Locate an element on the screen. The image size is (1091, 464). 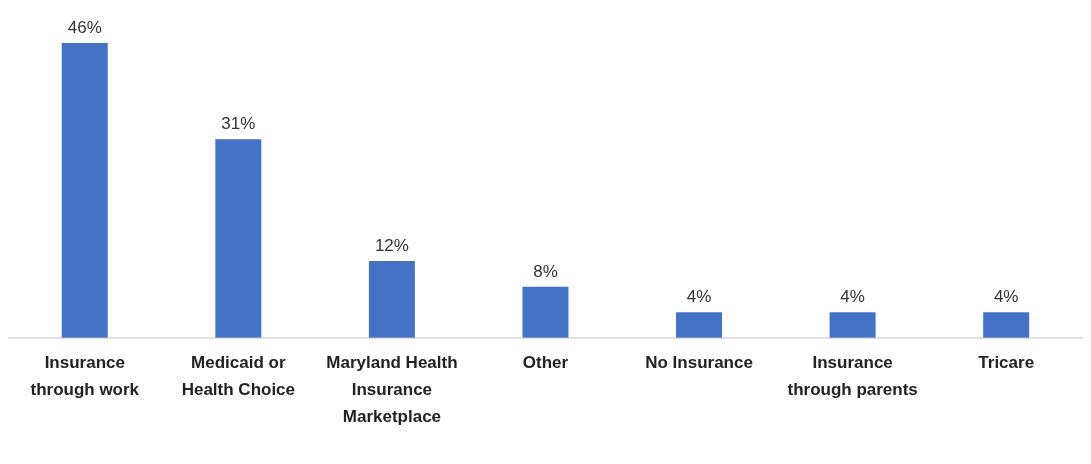
x-tick-label: Medicaid or Health Choice is located at coordinates (238, 376).